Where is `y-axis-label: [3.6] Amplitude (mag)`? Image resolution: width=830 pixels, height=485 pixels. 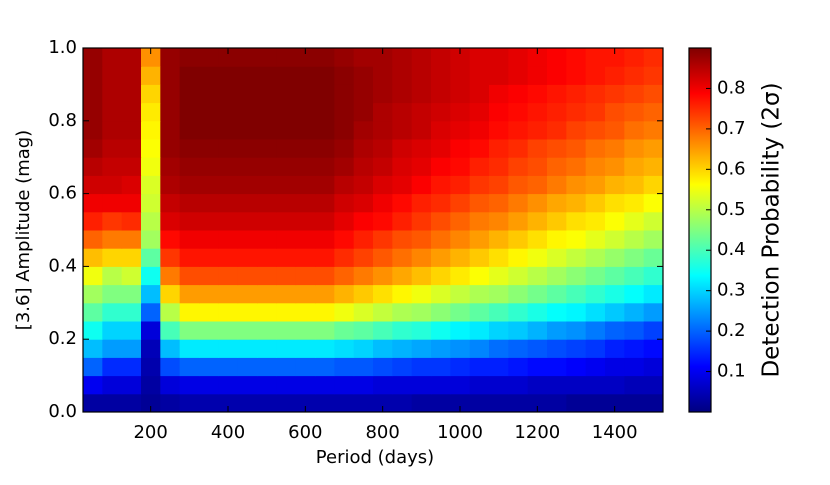 y-axis-label: [3.6] Amplitude (mag) is located at coordinates (23, 230).